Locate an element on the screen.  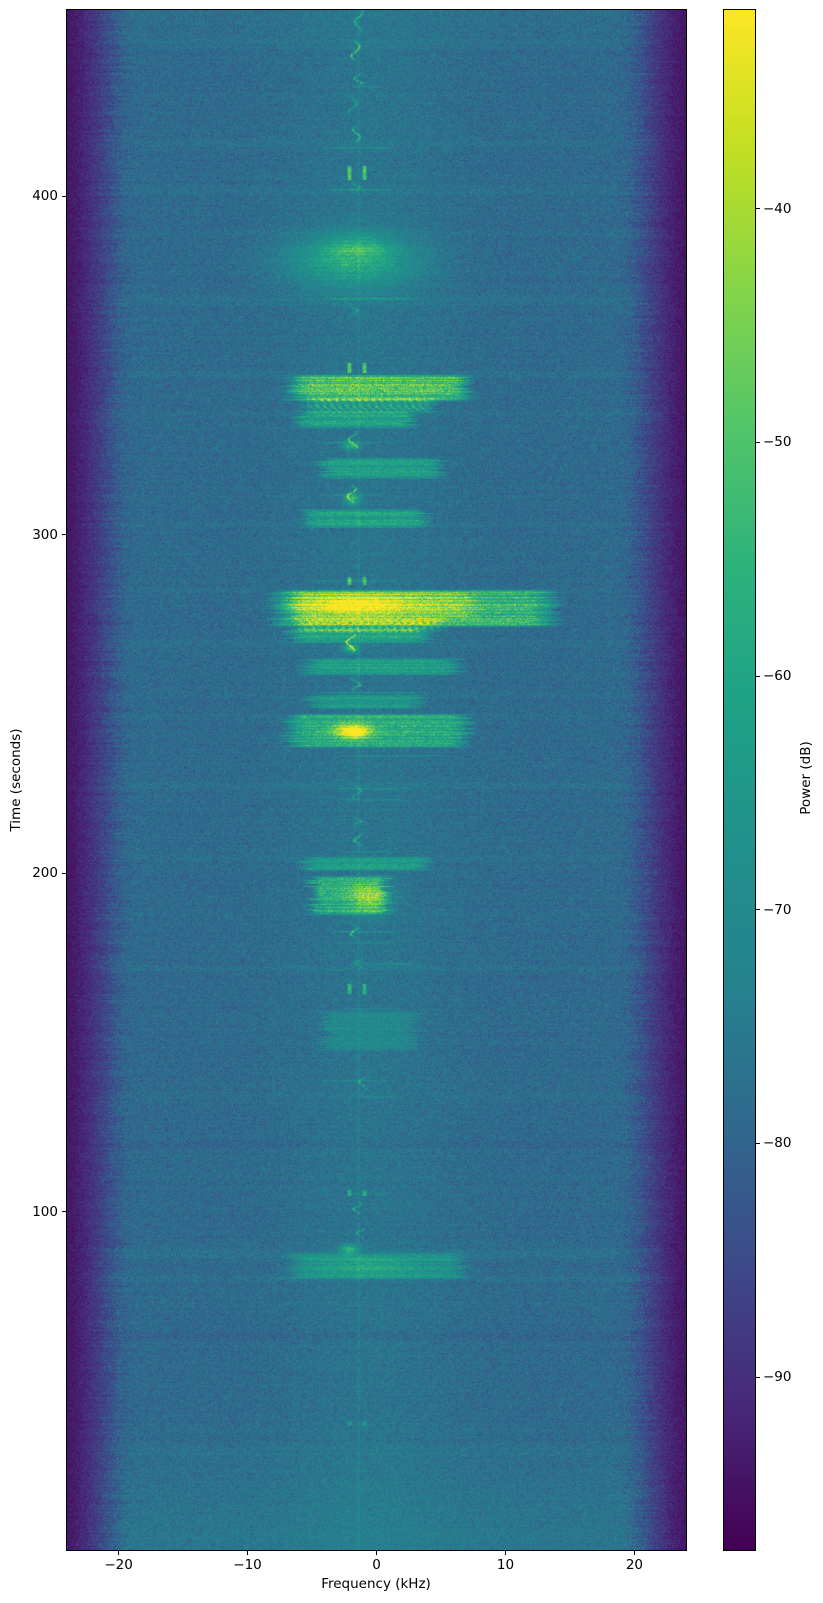
x-tick-label: 20 is located at coordinates (634, 1565).